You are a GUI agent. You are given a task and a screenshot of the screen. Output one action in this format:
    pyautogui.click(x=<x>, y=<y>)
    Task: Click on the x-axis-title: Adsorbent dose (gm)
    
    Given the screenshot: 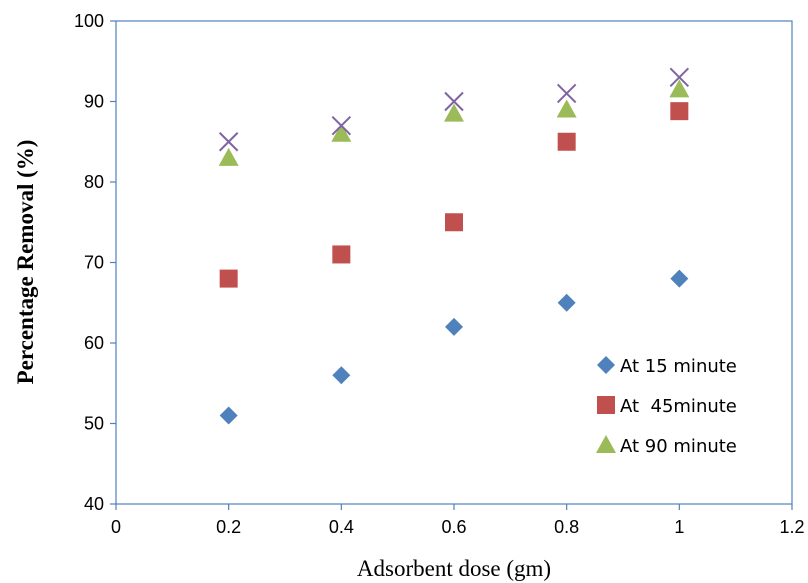 What is the action you would take?
    pyautogui.click(x=454, y=568)
    